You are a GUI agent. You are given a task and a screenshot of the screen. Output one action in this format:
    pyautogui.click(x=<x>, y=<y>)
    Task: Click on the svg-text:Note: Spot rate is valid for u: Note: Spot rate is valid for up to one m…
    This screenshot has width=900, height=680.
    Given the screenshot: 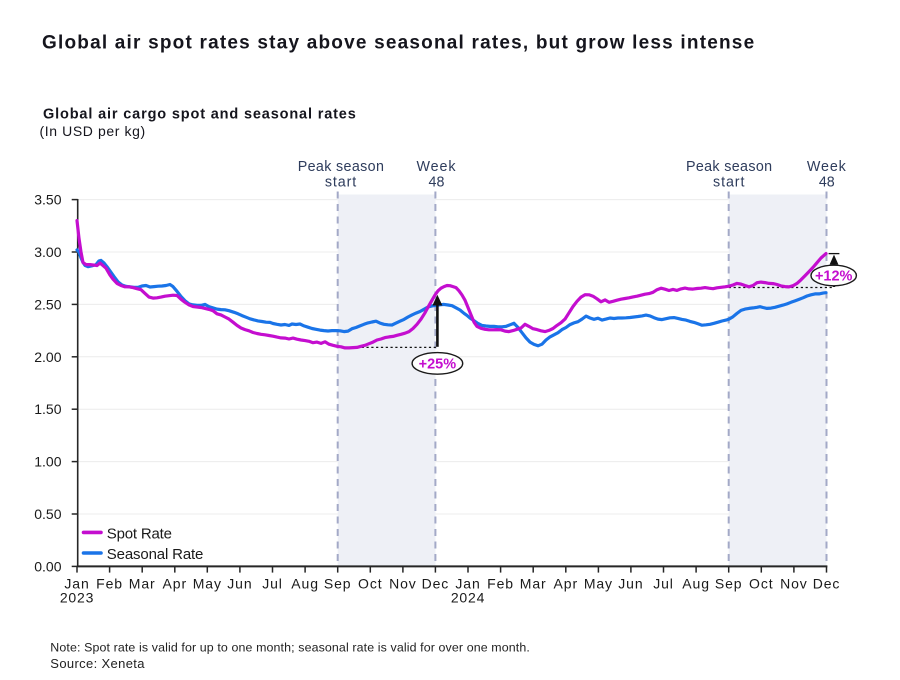 What is the action you would take?
    pyautogui.click(x=290, y=648)
    